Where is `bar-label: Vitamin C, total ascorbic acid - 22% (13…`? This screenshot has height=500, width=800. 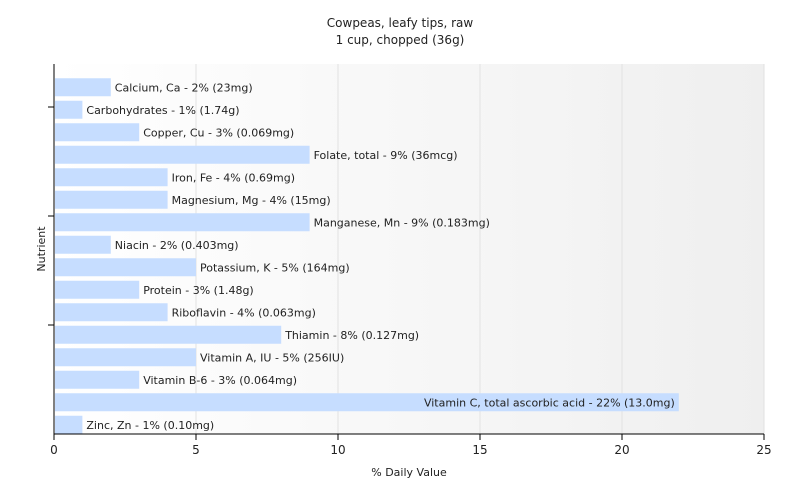 bar-label: Vitamin C, total ascorbic acid - 22% (13… is located at coordinates (549, 402).